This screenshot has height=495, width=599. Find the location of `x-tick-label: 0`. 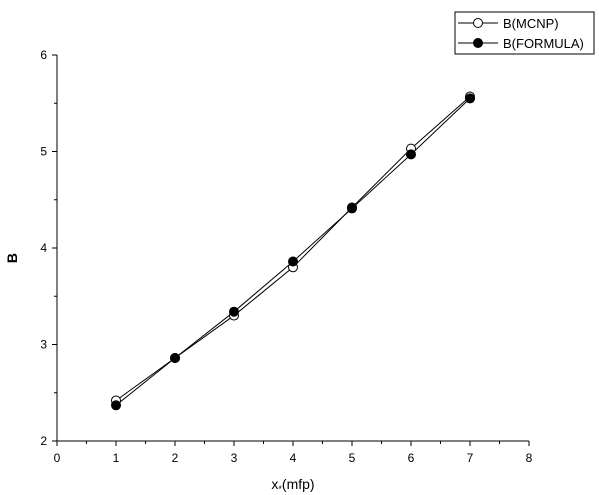

x-tick-label: 0 is located at coordinates (57, 458).